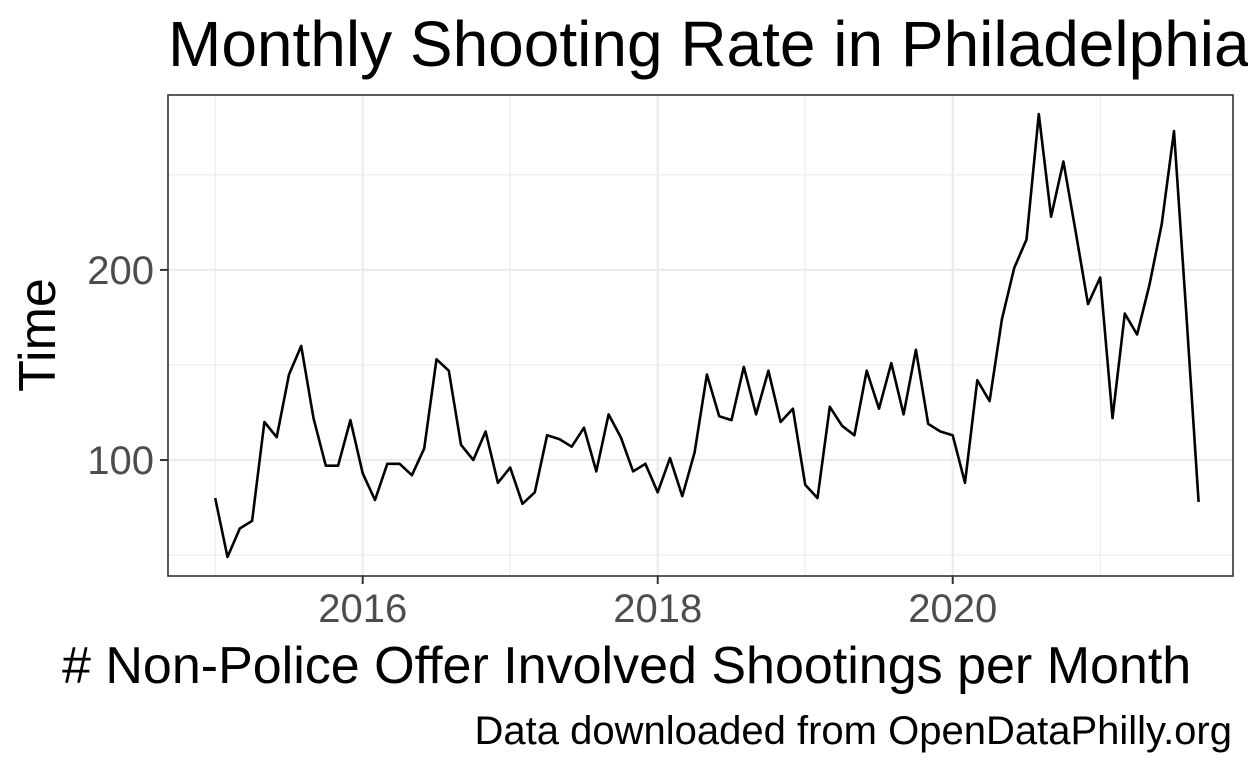 Image resolution: width=1248 pixels, height=768 pixels. What do you see at coordinates (120, 461) in the screenshot?
I see `y-tick-label: 100` at bounding box center [120, 461].